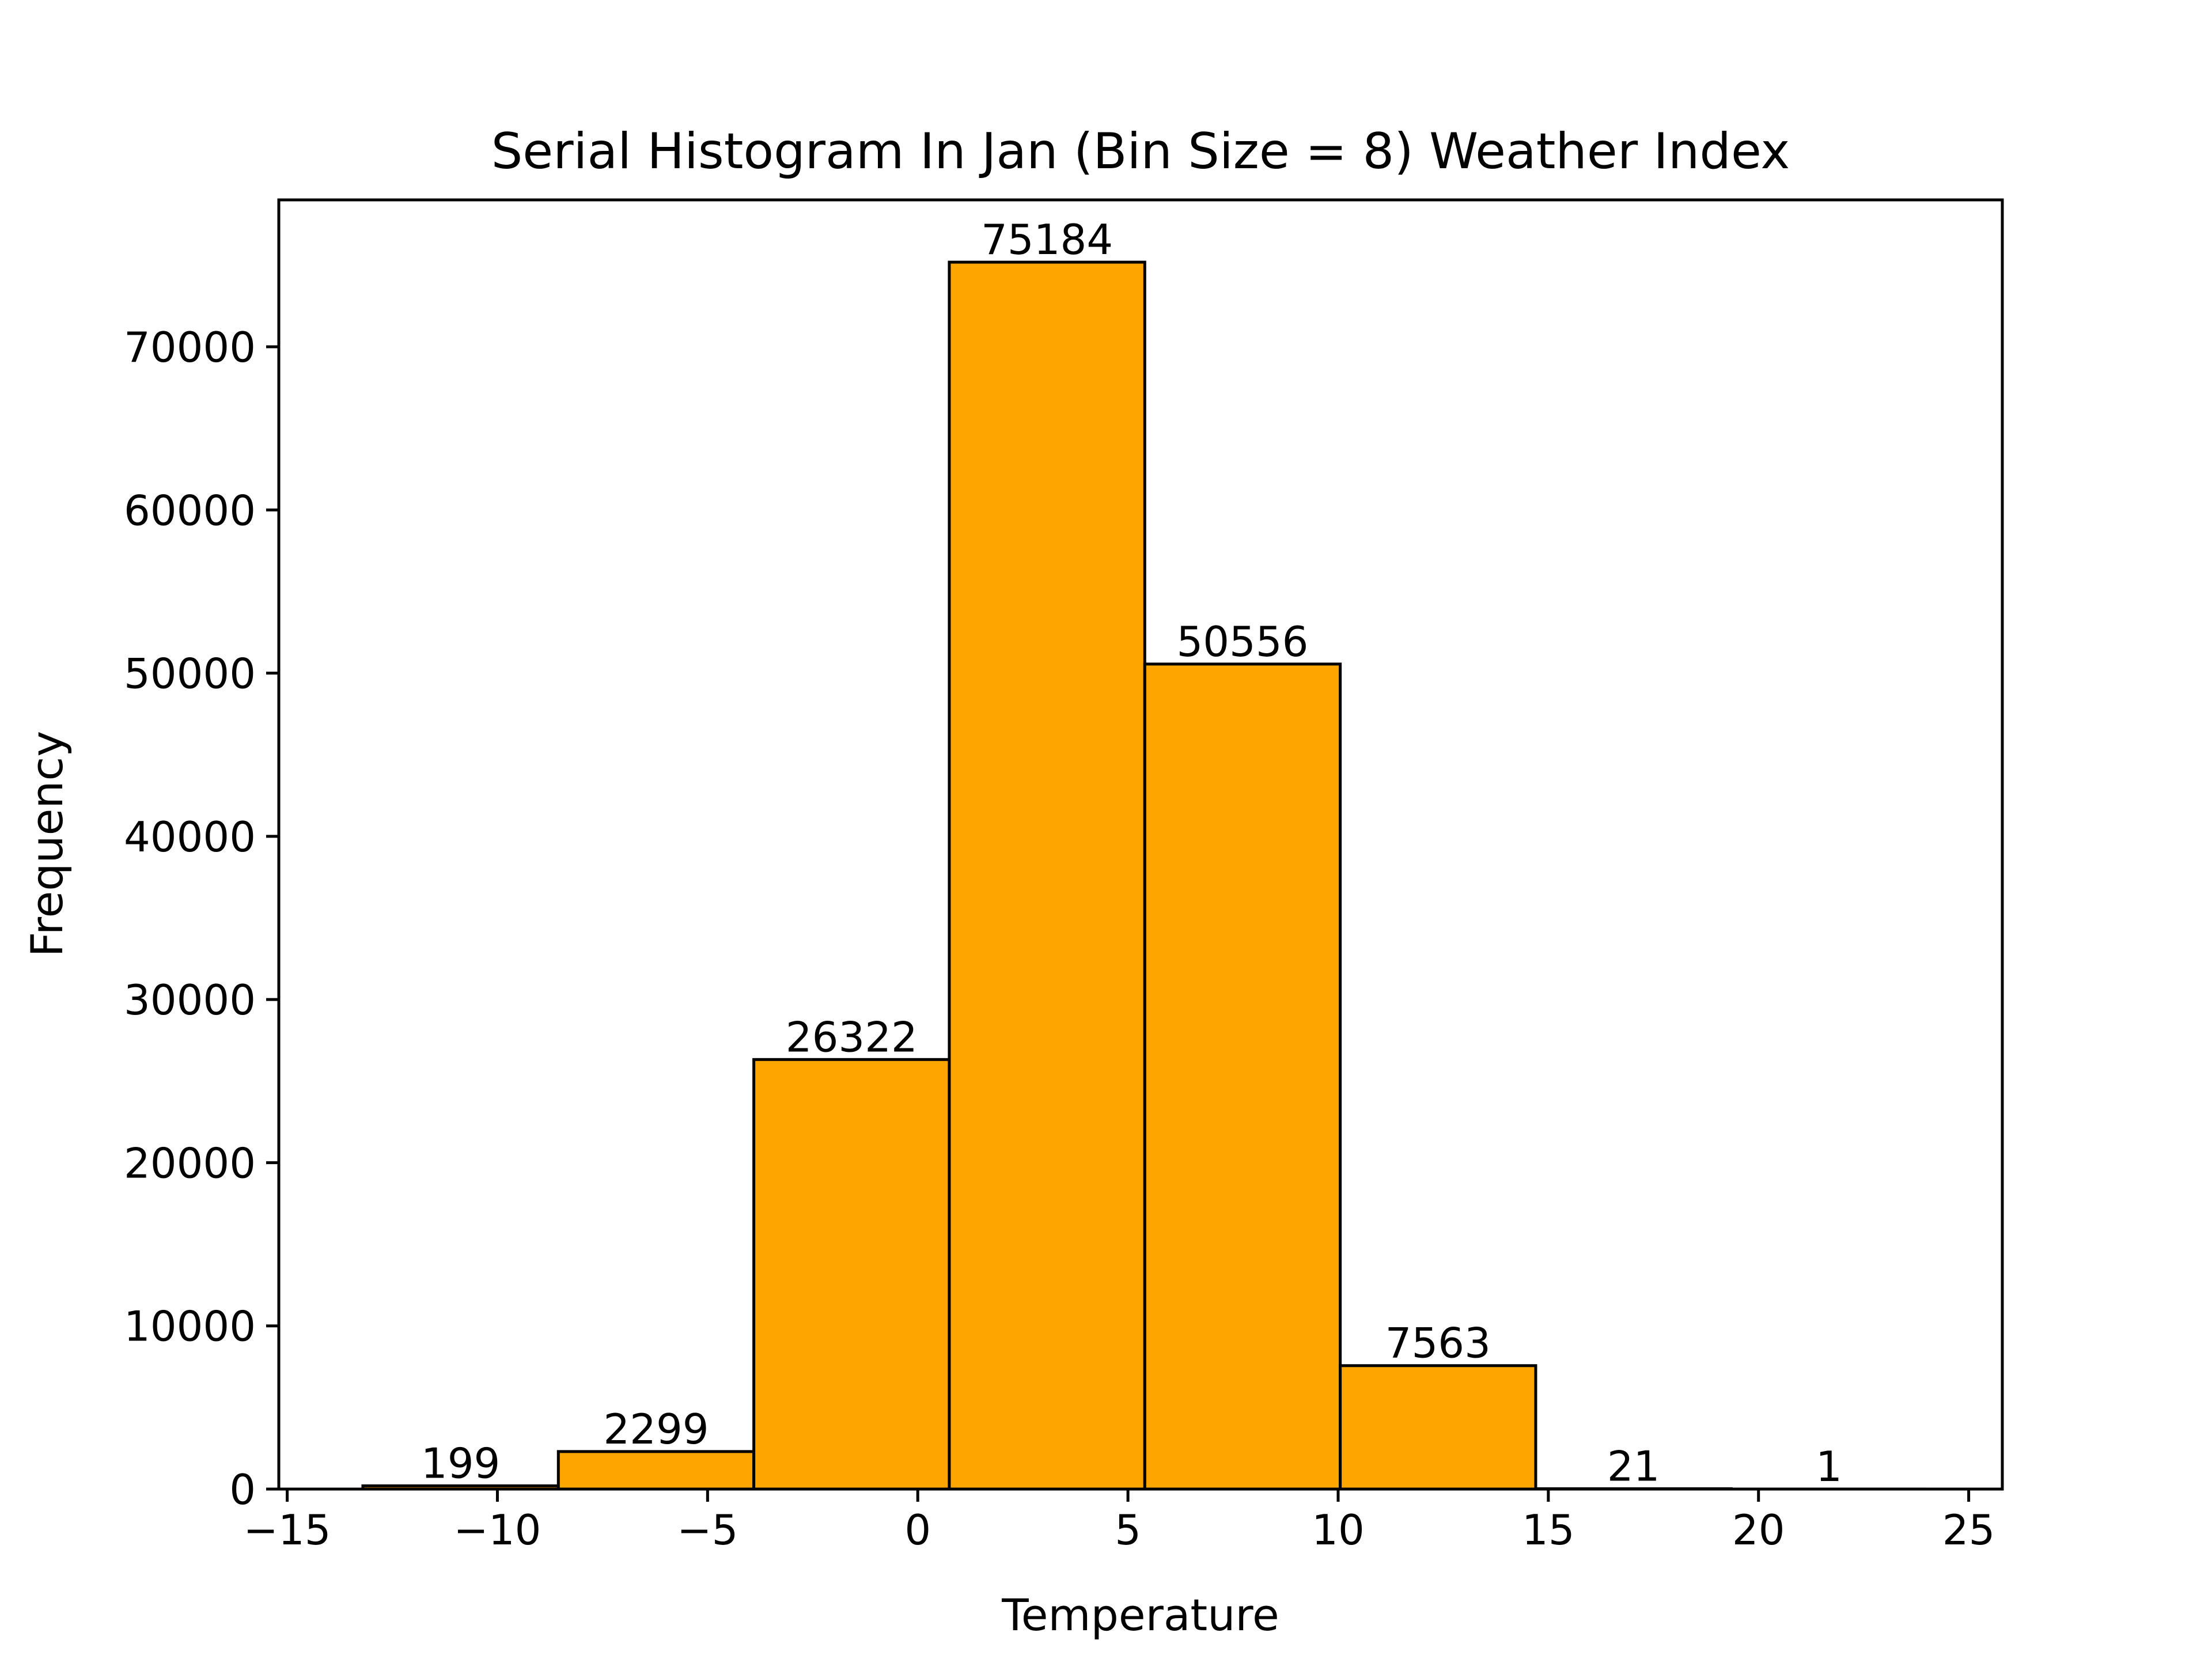 This screenshot has width=2212, height=1659. I want to click on bar-value-label: 2299, so click(656, 1429).